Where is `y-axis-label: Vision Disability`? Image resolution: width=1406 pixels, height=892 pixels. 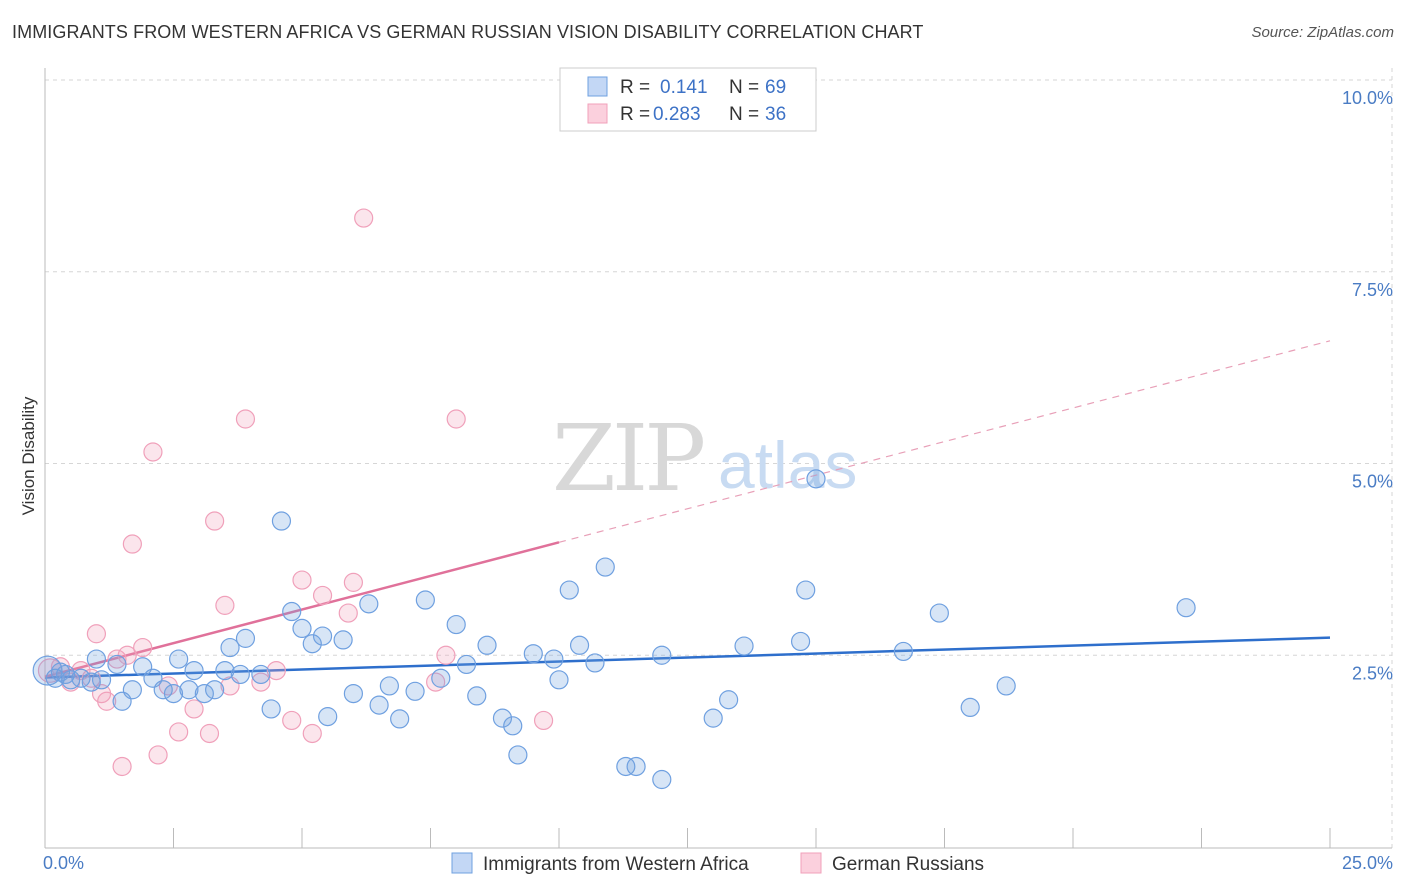 y-axis-label: Vision Disability is located at coordinates (28, 455).